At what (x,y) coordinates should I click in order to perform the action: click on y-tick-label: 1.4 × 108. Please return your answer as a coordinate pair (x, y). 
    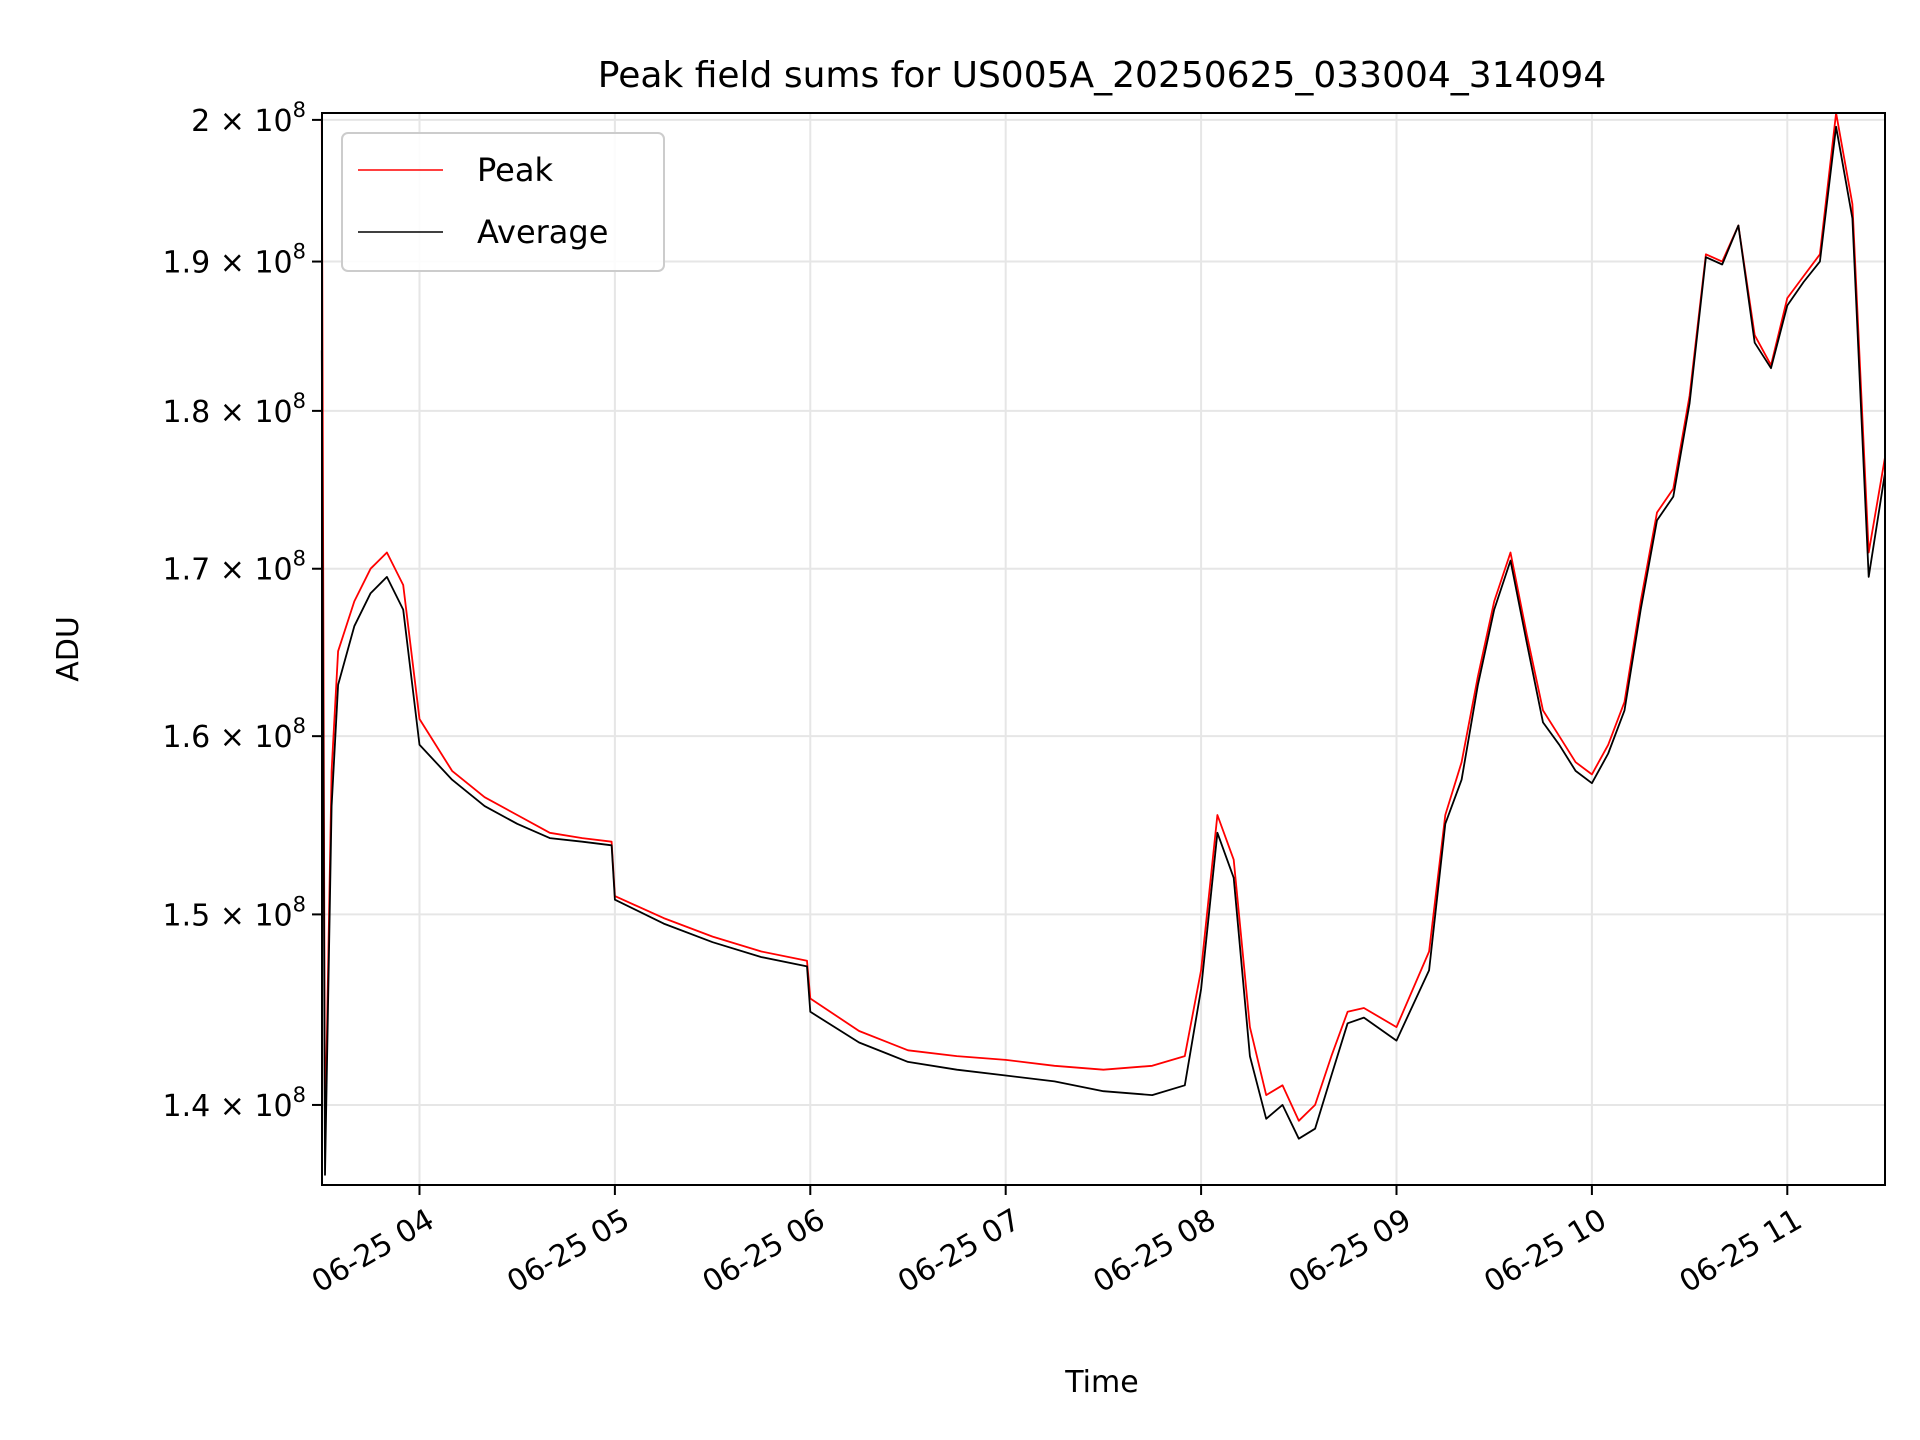
    Looking at the image, I should click on (234, 1103).